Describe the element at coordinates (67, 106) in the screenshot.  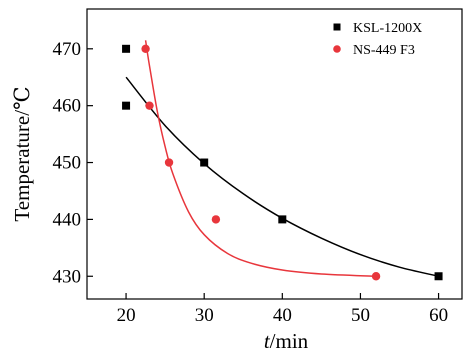
I see `y-tick-label: 460` at that location.